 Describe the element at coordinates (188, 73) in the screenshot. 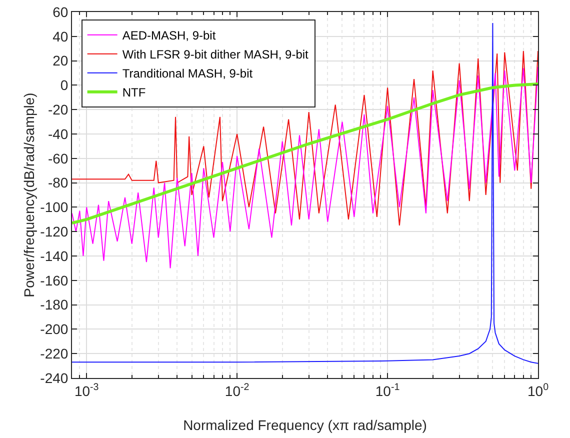

I see `legend-label: Tranditional MASH, 9-bit` at that location.